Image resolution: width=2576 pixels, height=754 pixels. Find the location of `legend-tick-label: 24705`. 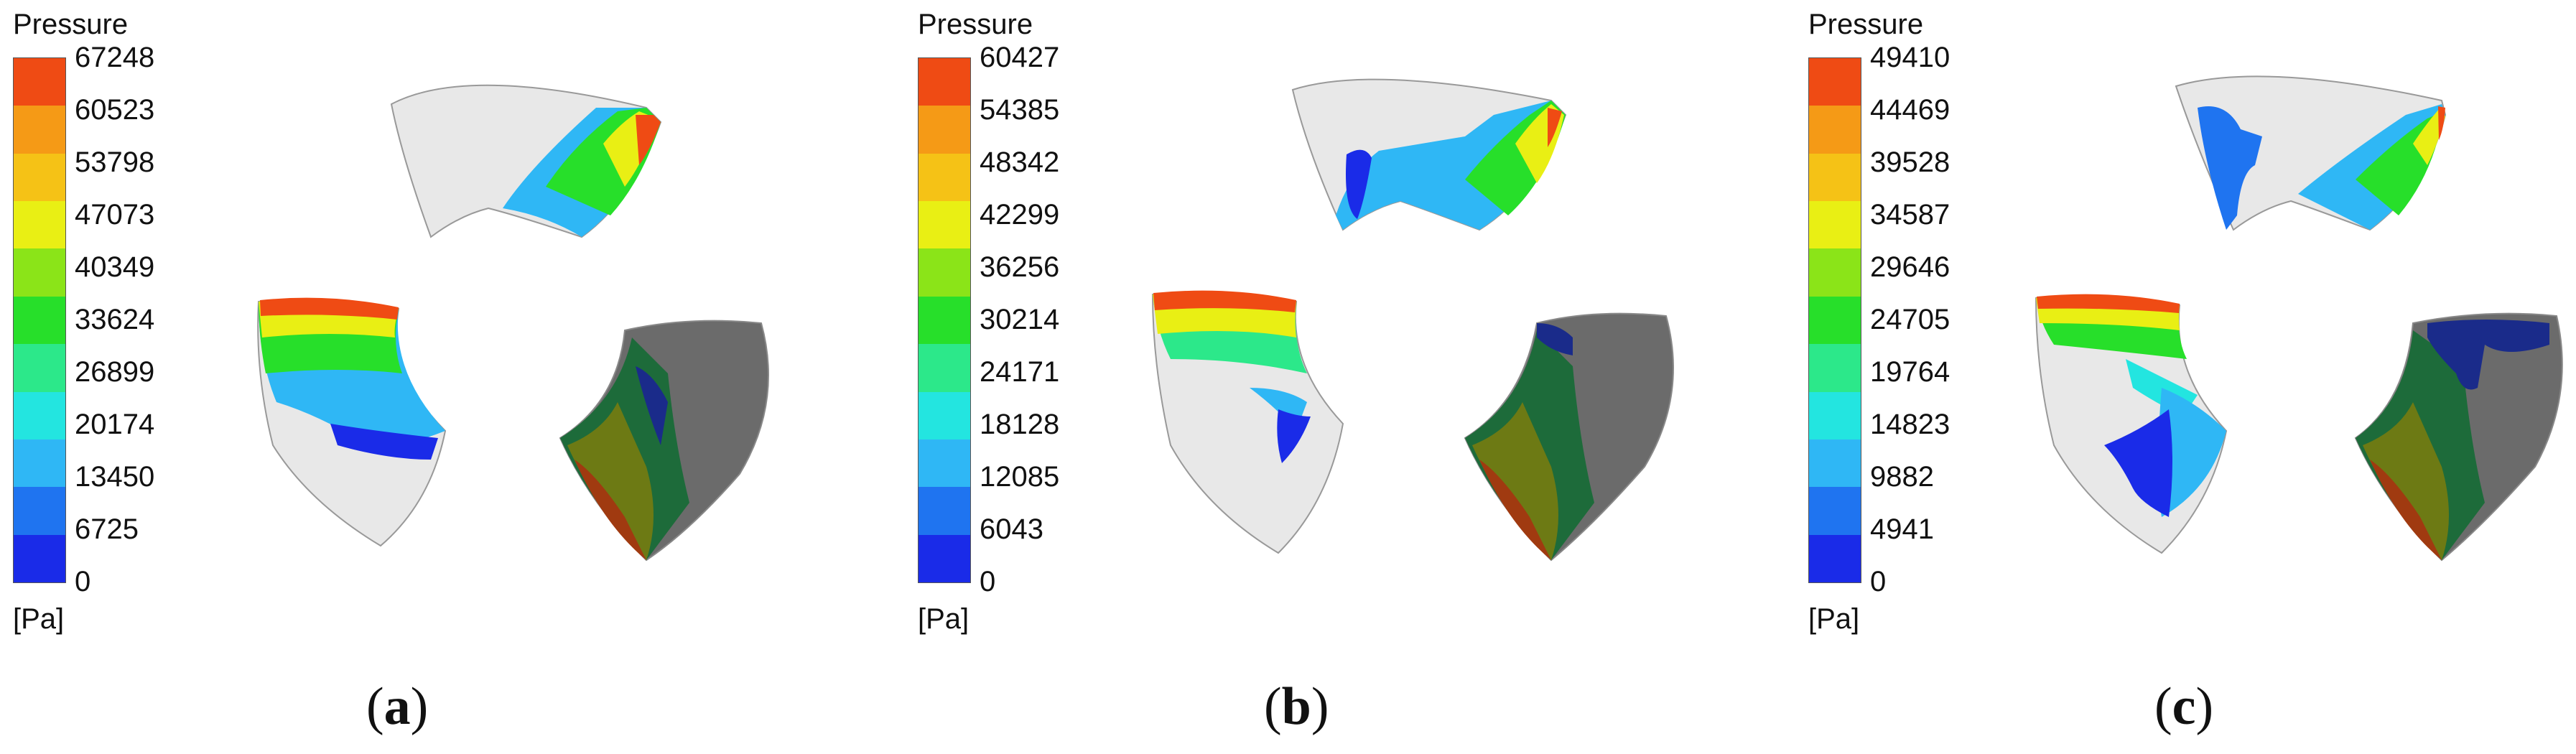

legend-tick-label: 24705 is located at coordinates (1910, 319).